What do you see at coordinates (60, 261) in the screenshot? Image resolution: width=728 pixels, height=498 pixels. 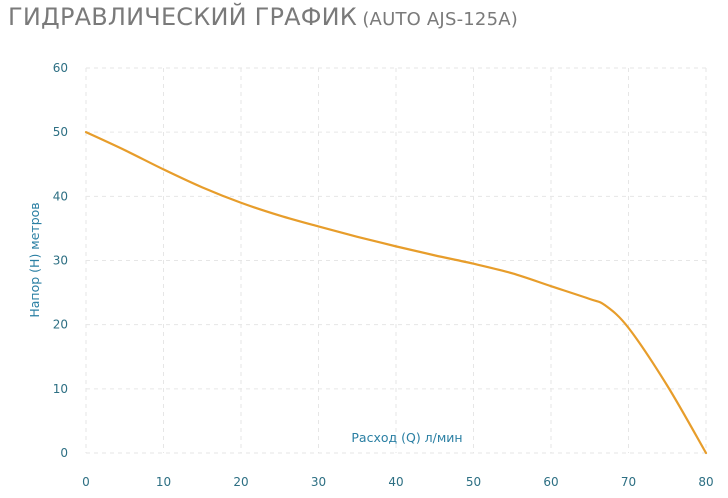 I see `y-tick-label: 30` at bounding box center [60, 261].